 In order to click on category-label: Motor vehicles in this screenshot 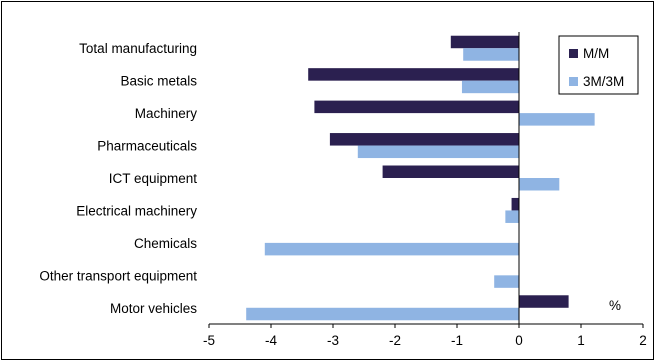, I will do `click(153, 308)`.